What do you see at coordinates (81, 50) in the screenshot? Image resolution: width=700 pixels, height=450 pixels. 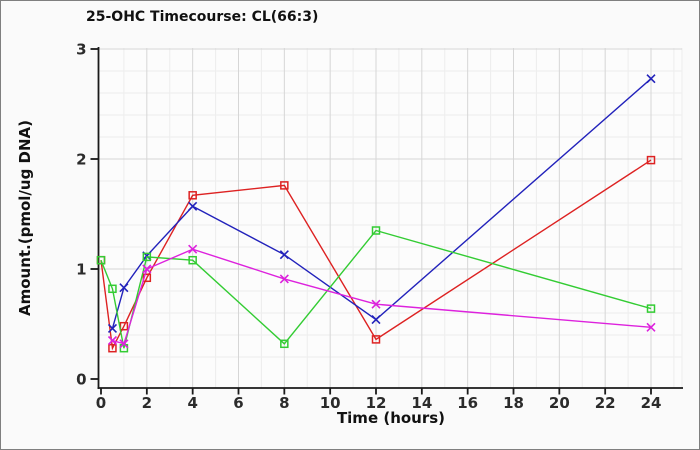 I see `y-tick-label: 3` at bounding box center [81, 50].